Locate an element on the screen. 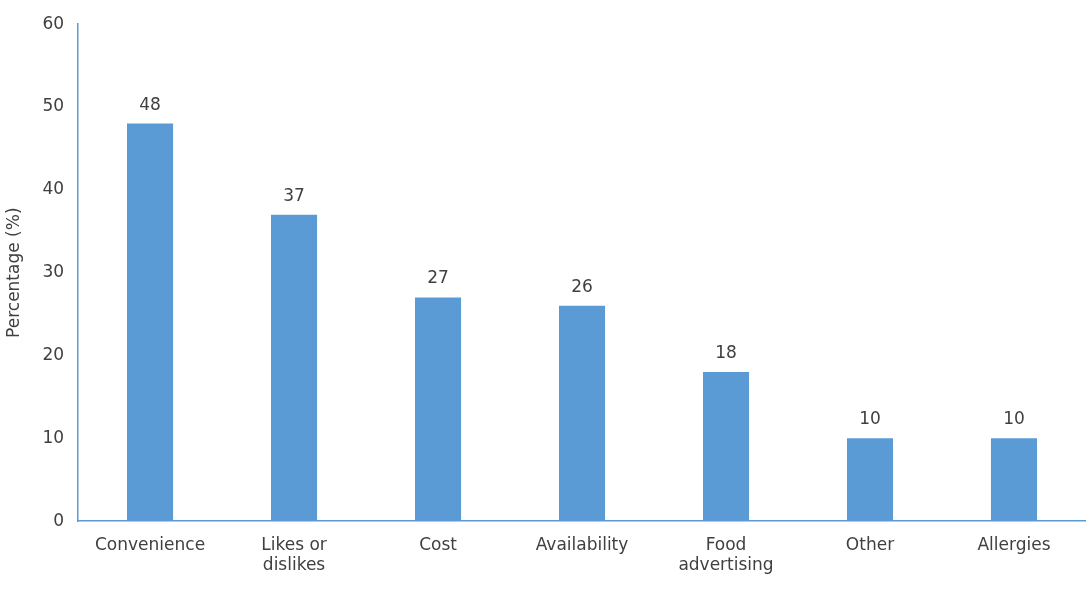 The width and height of the screenshot is (1086, 590). data-label: 18 is located at coordinates (726, 352).